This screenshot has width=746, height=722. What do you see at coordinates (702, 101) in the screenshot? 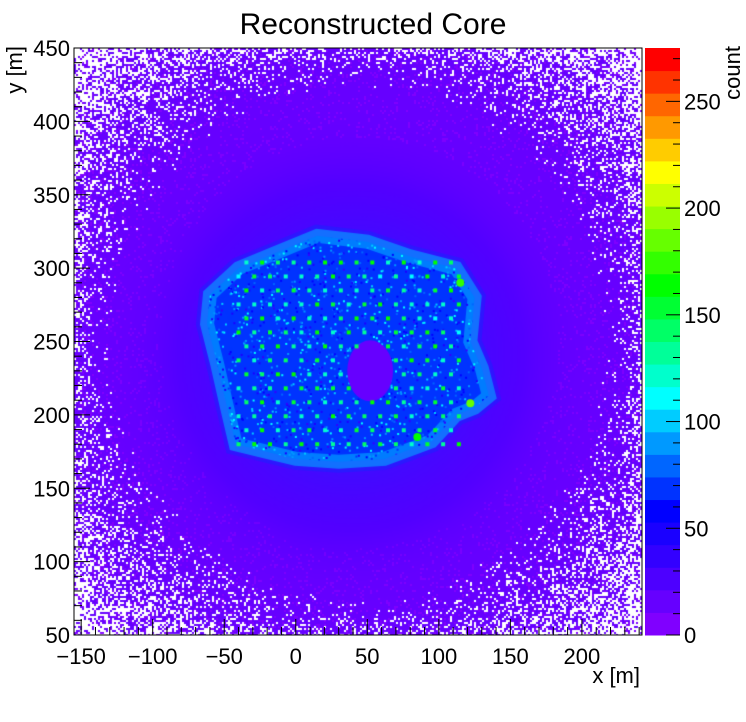
I see `z-tick-label: 250` at bounding box center [702, 101].